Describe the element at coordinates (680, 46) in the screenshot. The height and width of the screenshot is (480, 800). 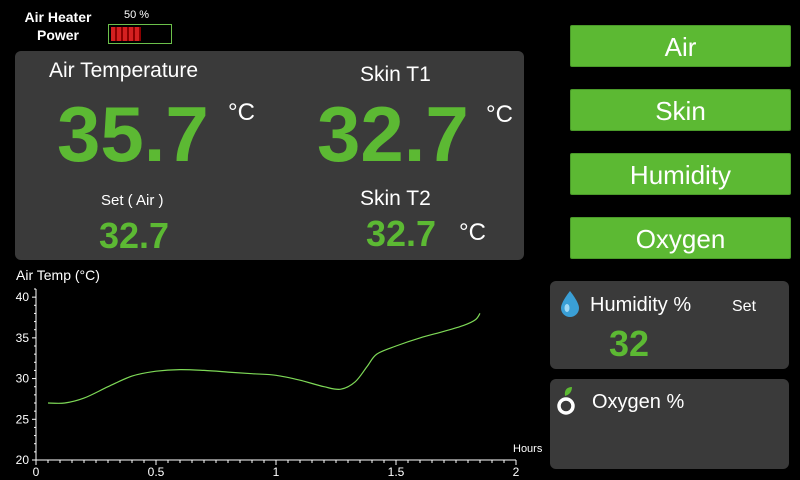
I see `air-button: Air` at that location.